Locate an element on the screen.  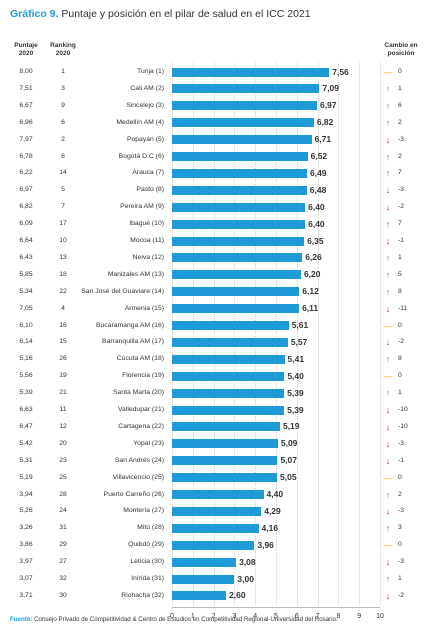
puntaje-2020-value: 5,16 is located at coordinates (26, 359).